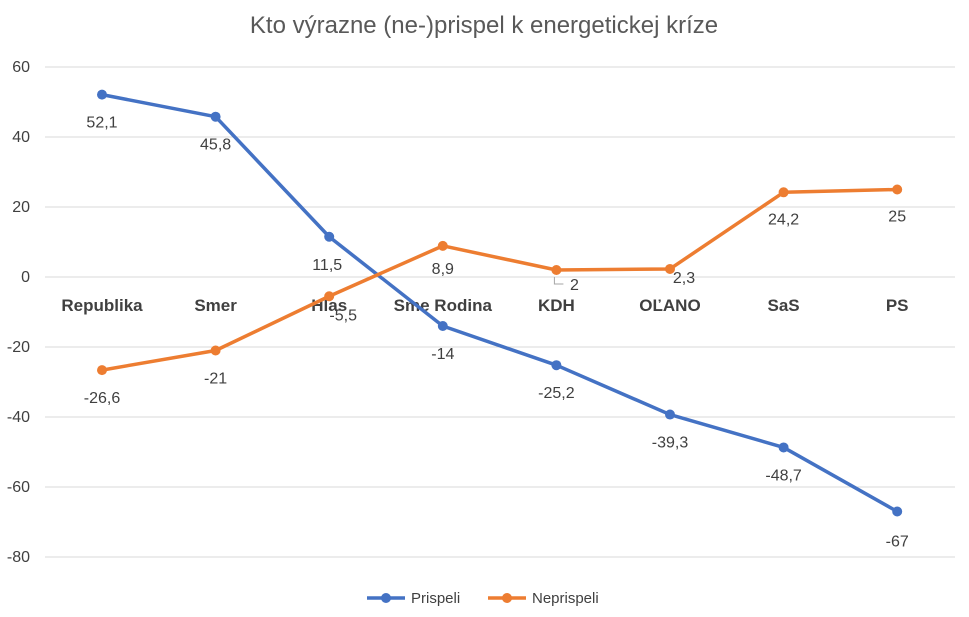 Image resolution: width=969 pixels, height=617 pixels. I want to click on data-label: -14, so click(442, 354).